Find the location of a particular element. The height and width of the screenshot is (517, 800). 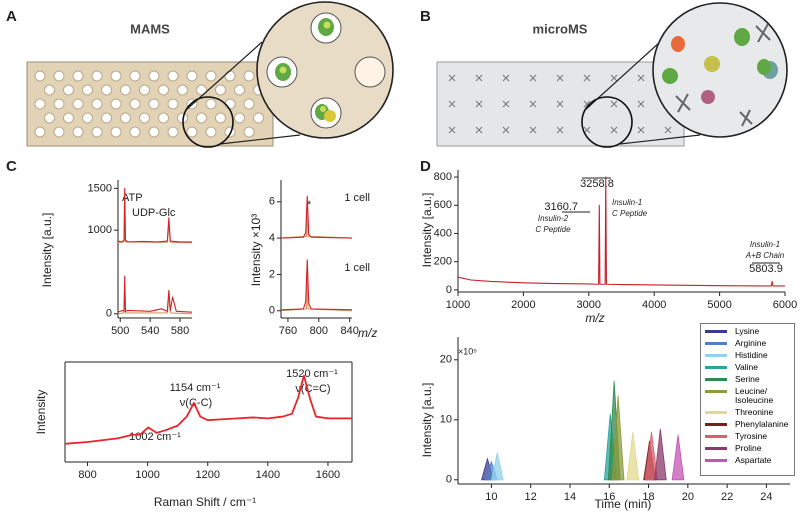

legend-label: Valine is located at coordinates (746, 367).